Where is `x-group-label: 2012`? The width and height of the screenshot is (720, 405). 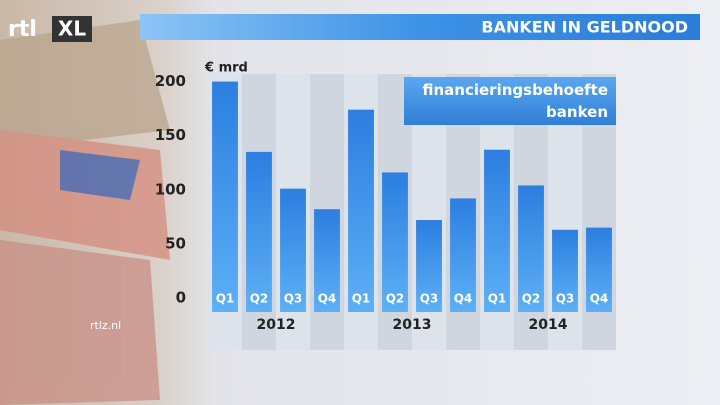
x-group-label: 2012 is located at coordinates (276, 325).